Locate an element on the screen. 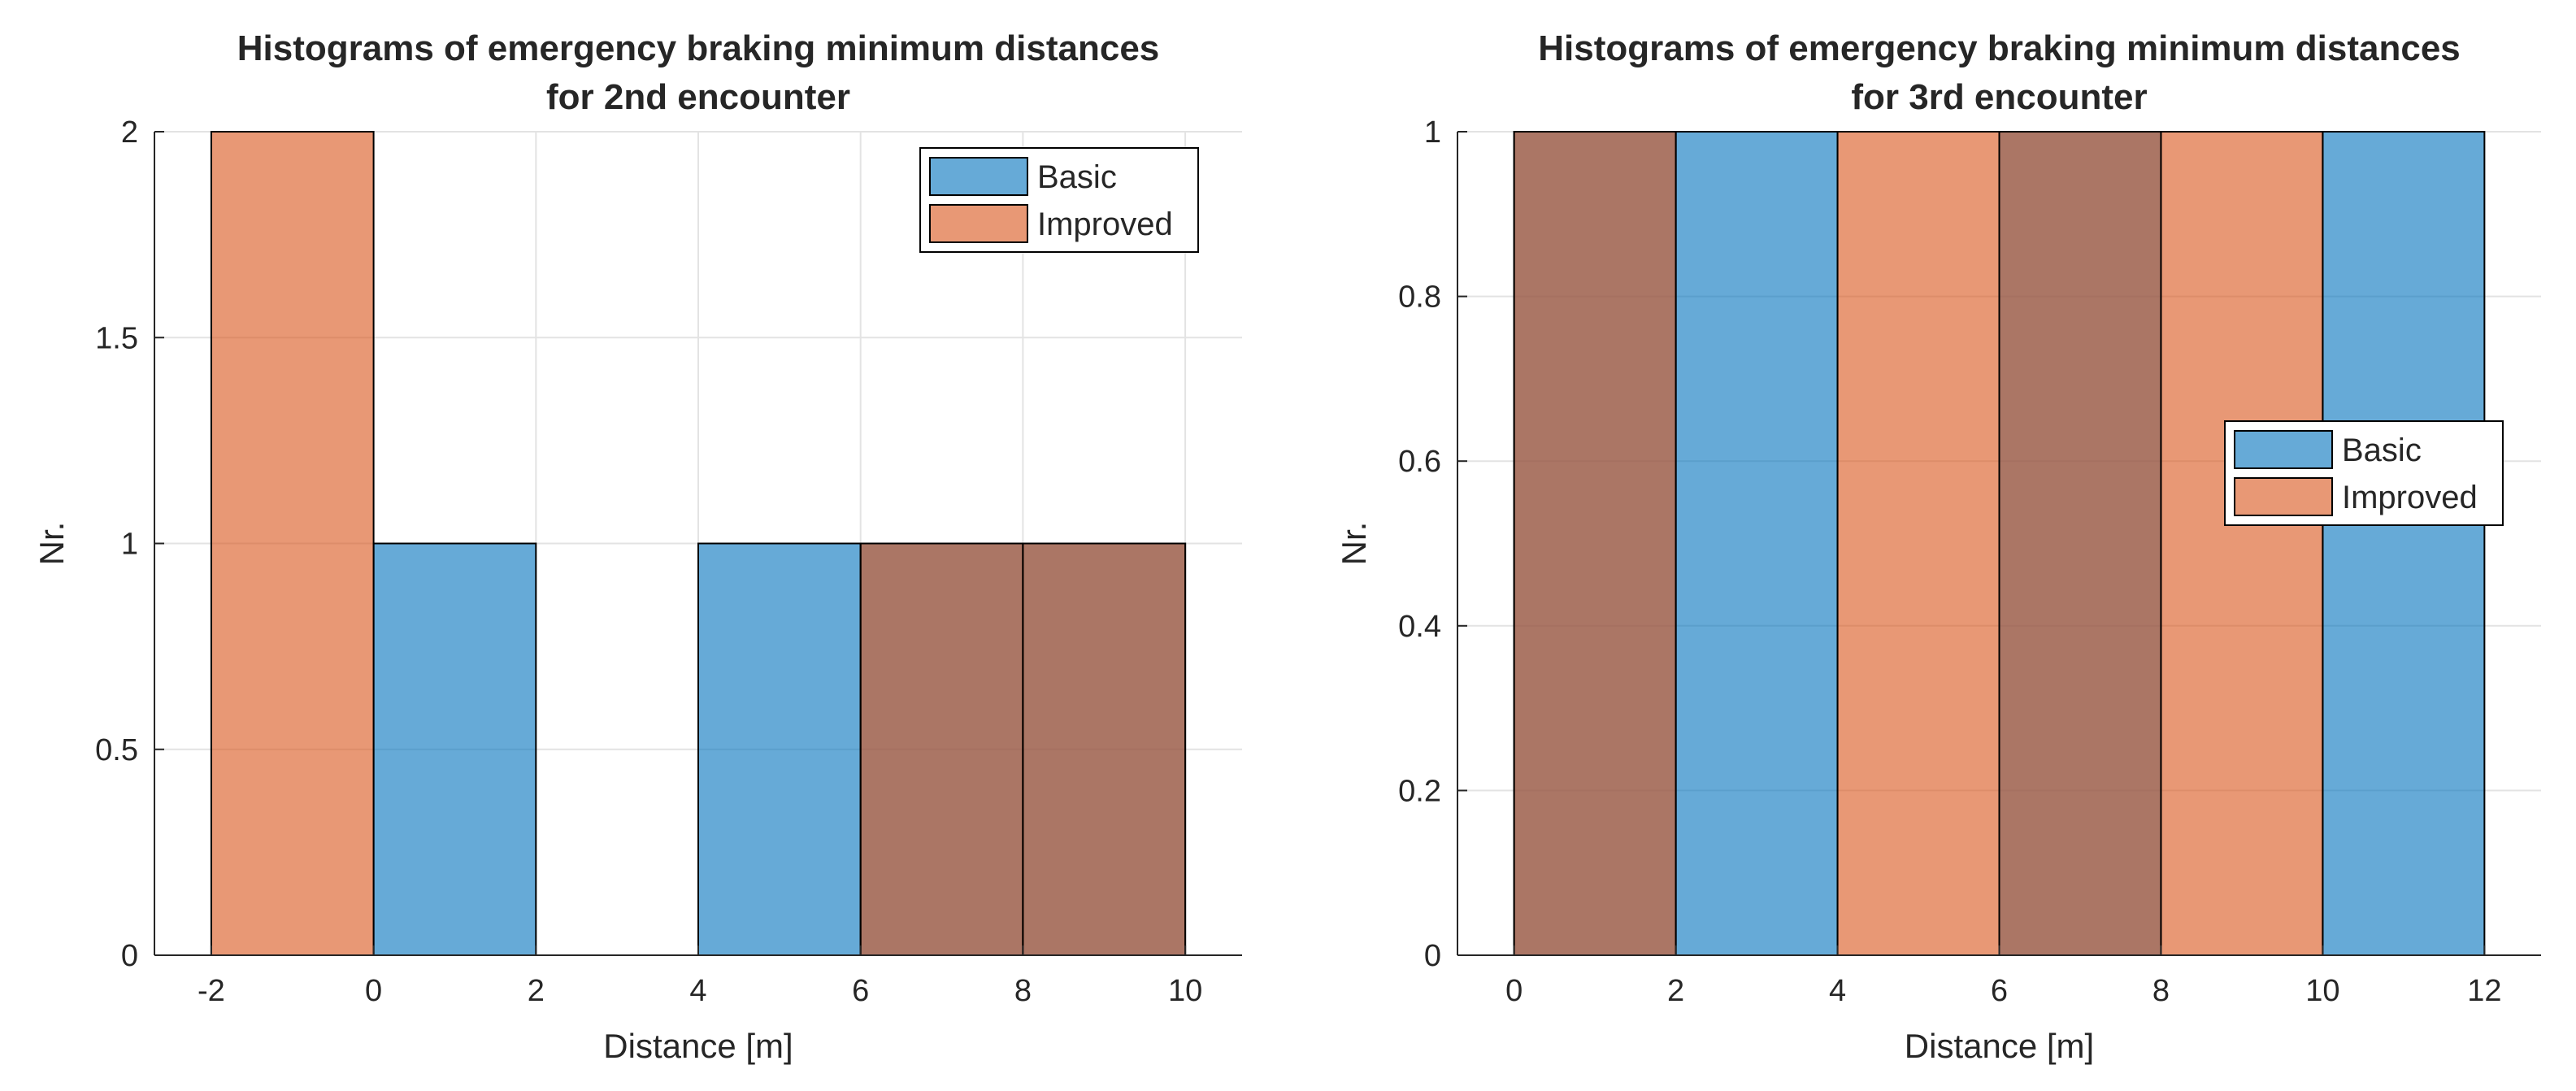  y-tick-label: 0.4 is located at coordinates (1419, 627).